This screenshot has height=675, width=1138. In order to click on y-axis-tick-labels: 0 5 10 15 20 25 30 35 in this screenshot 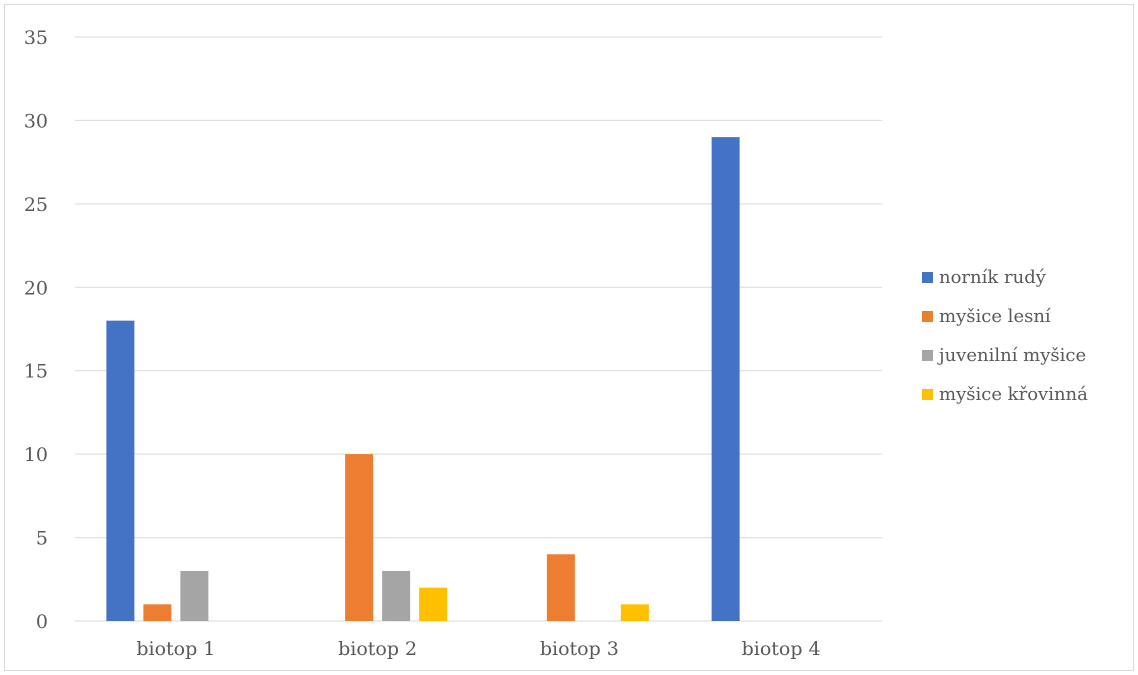, I will do `click(36, 330)`.